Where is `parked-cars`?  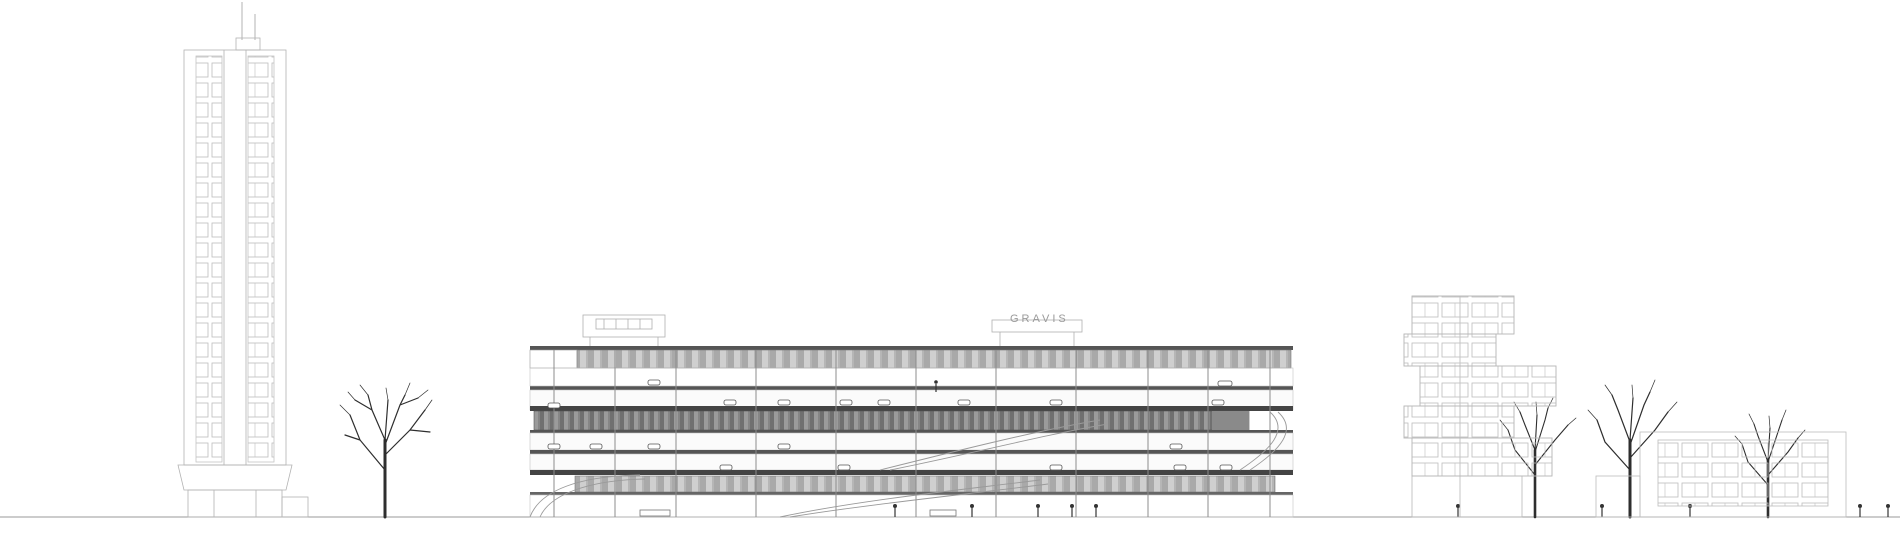 parked-cars is located at coordinates (890, 425).